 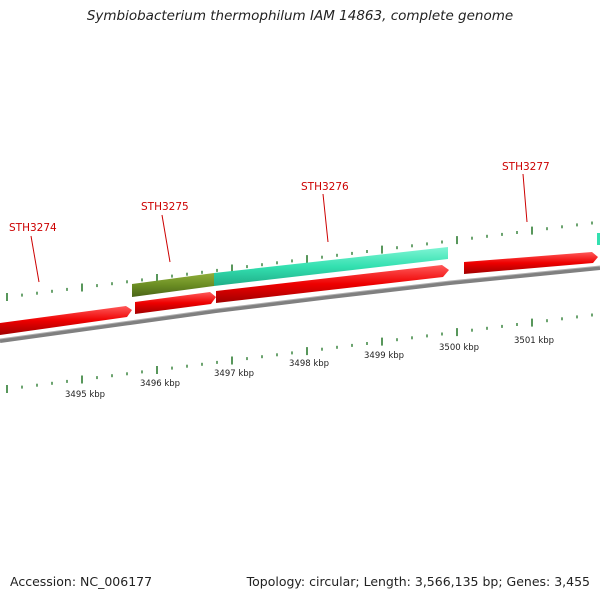 What do you see at coordinates (525, 198) in the screenshot?
I see `leader-line-sth3277` at bounding box center [525, 198].